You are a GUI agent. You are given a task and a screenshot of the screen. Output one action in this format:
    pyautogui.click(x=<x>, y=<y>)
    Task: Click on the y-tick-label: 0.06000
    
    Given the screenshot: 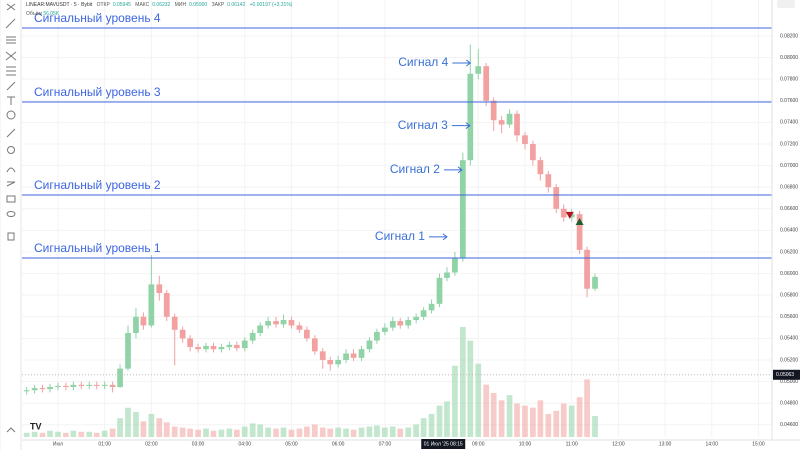 What is the action you would take?
    pyautogui.click(x=789, y=274)
    